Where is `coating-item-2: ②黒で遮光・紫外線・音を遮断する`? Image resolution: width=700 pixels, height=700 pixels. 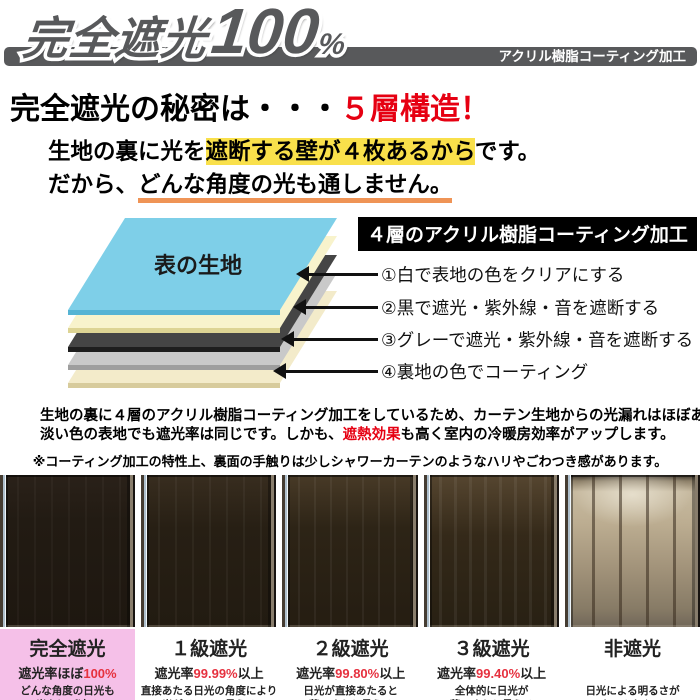 coating-item-2: ②黒で遮光・紫外線・音を遮断する is located at coordinates (476, 307).